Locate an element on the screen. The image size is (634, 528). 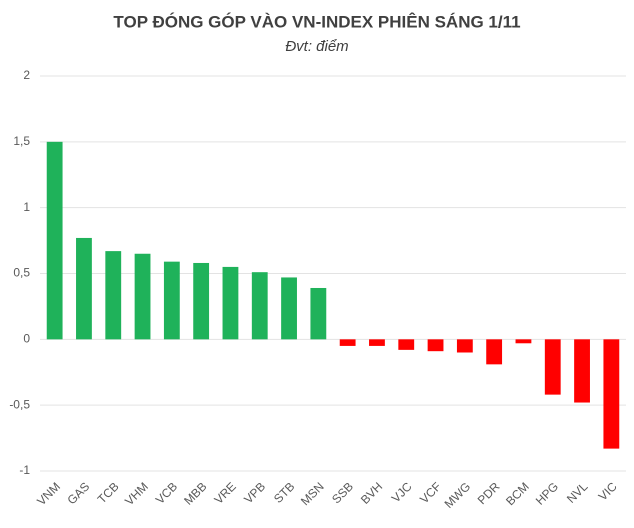
x-tick-label: VCF is located at coordinates (430, 492).